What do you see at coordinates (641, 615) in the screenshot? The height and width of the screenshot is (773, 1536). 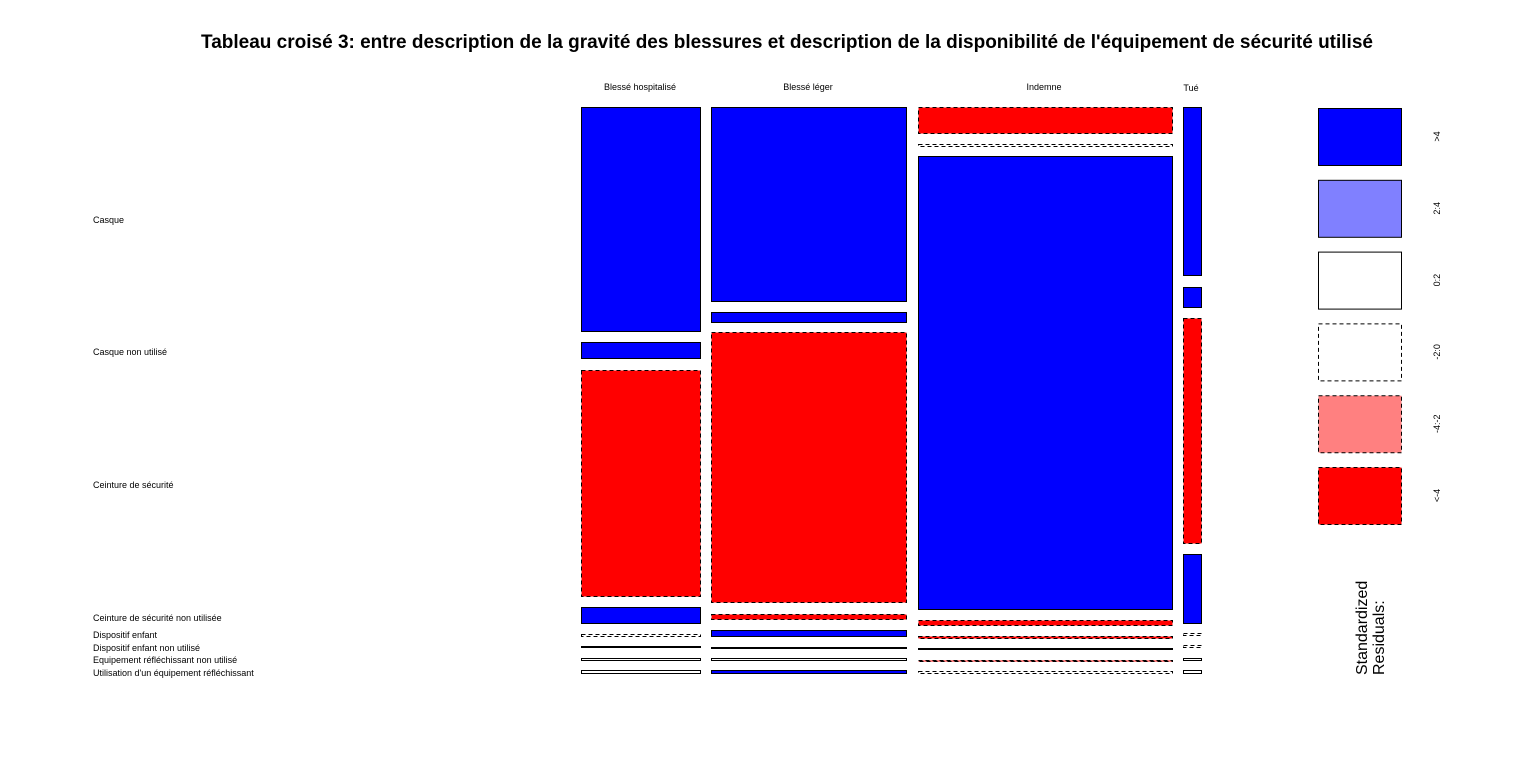 I see `mosaic-tile-r3-c0` at bounding box center [641, 615].